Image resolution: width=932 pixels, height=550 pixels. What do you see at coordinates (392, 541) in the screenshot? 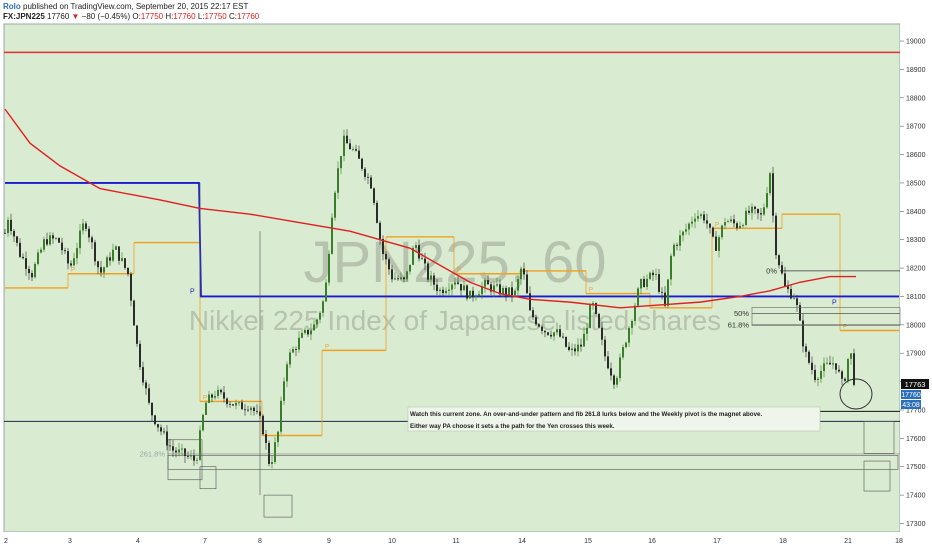
I see `x-tick-label: 10` at bounding box center [392, 541].